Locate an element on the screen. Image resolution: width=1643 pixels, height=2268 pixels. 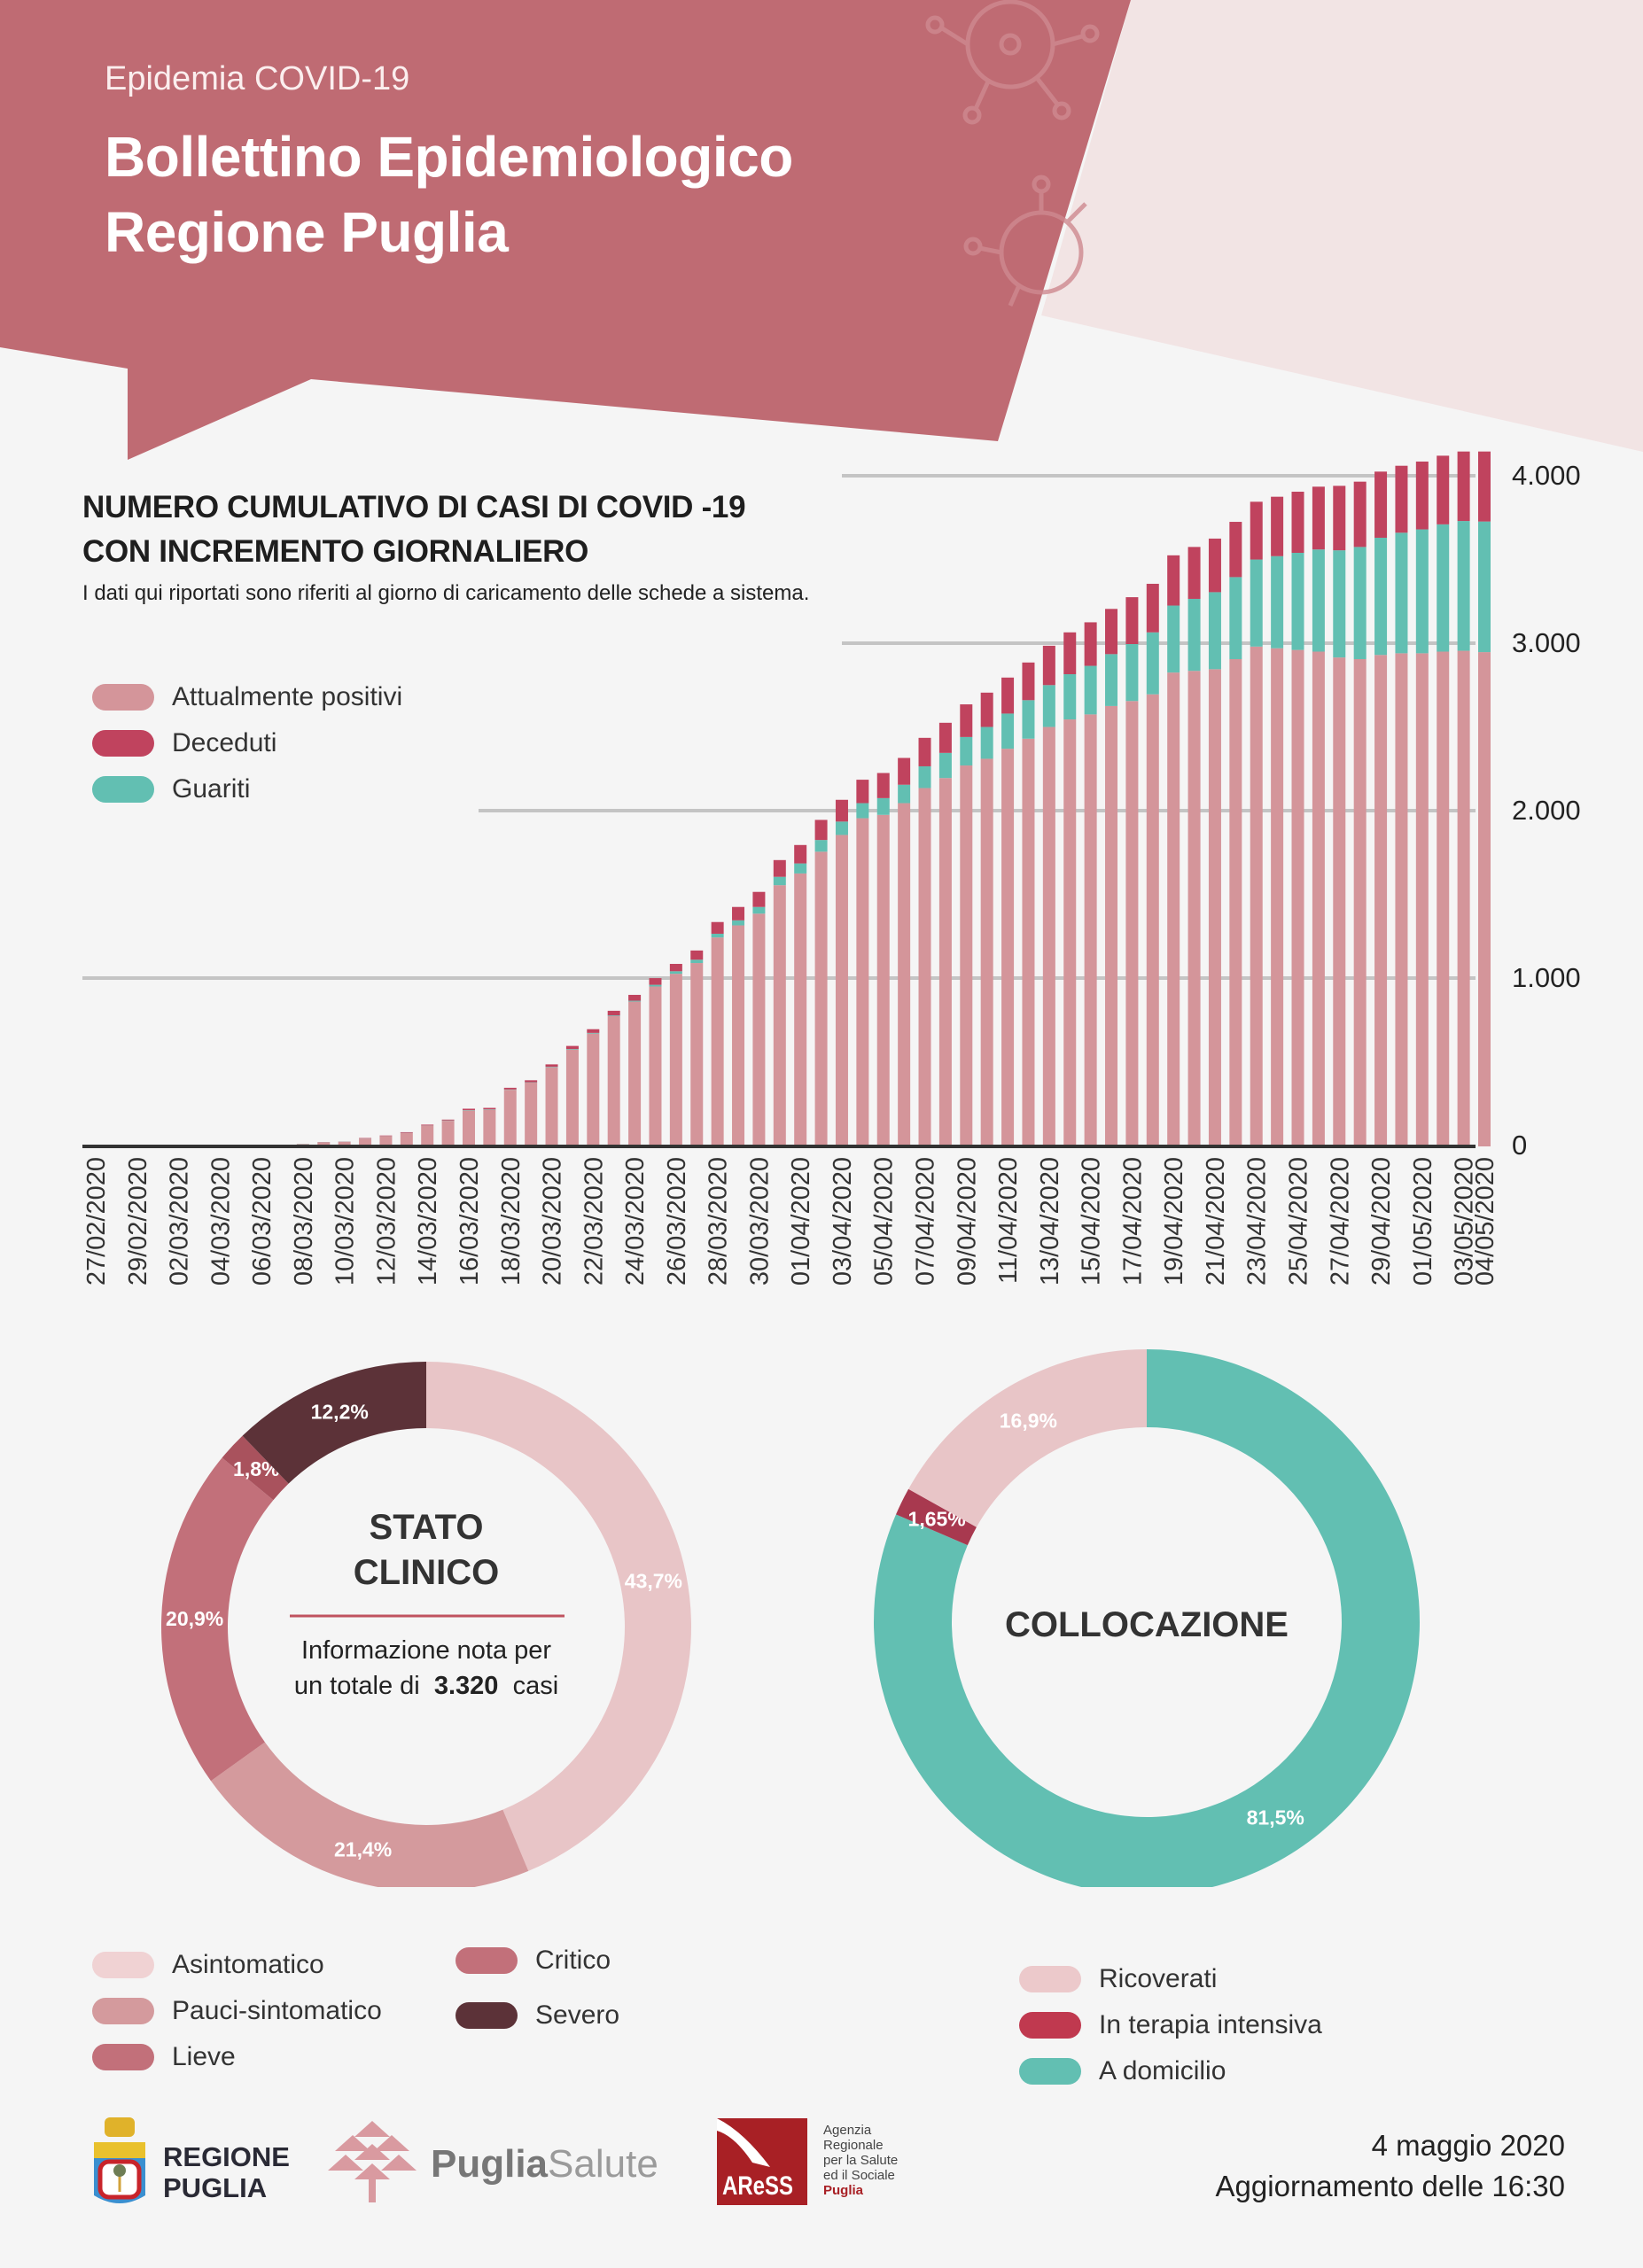
virus-icon is located at coordinates (1025, 241).